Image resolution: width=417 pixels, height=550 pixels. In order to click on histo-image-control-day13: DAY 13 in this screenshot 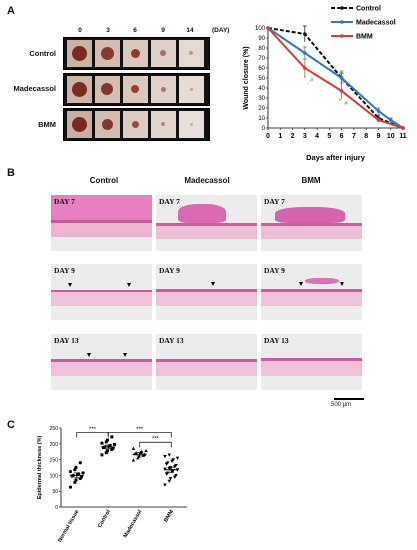, I will do `click(101, 362)`.